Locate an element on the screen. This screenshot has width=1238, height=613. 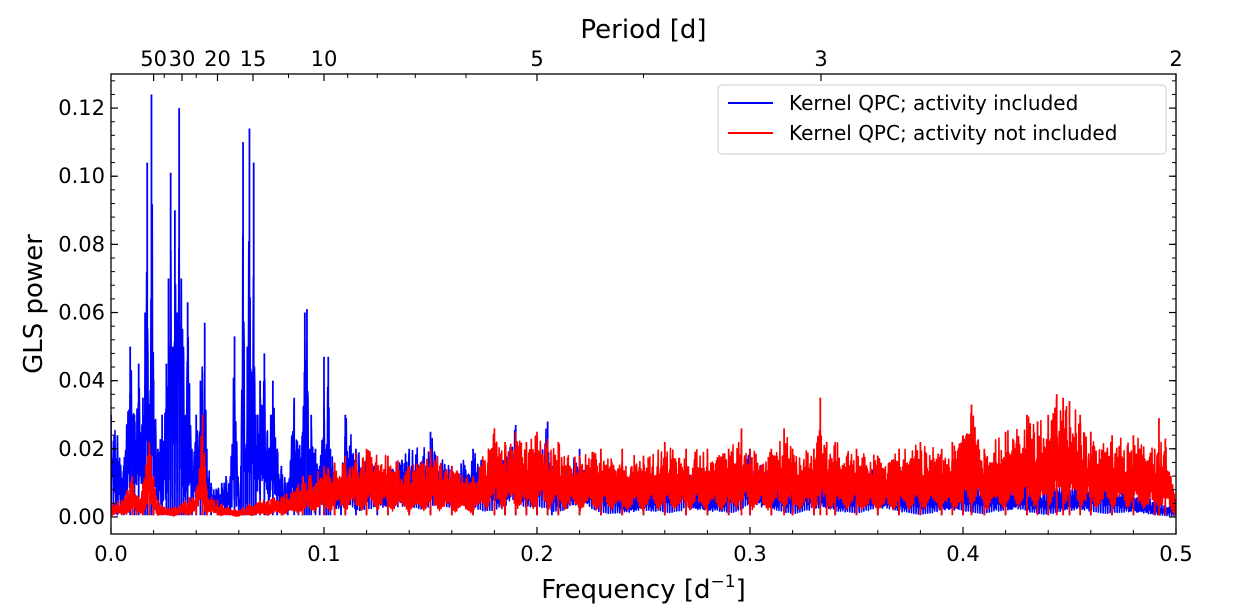
y-tick-label: 0.02 is located at coordinates (81, 449).